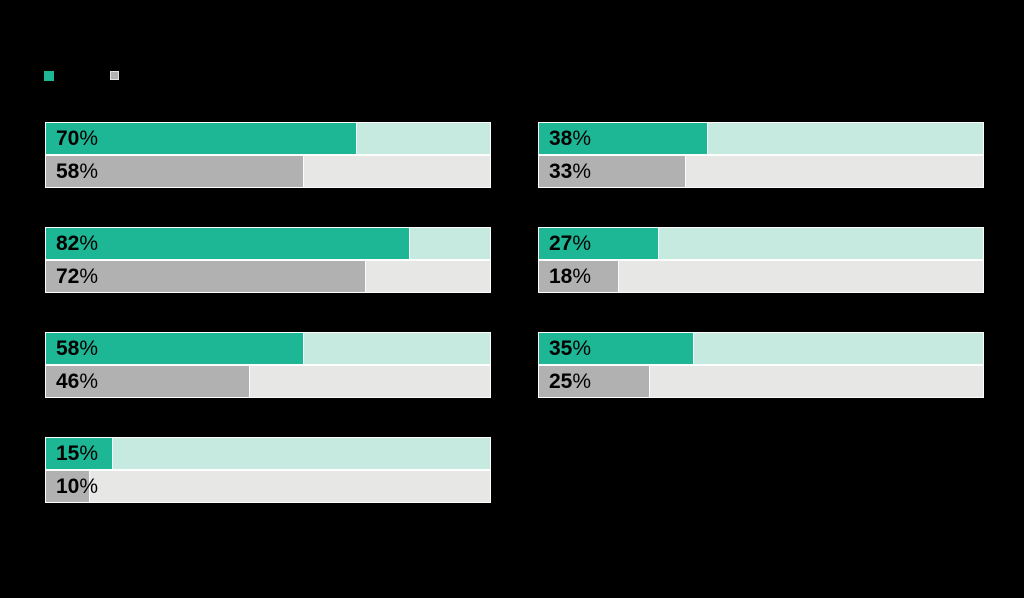 The image size is (1024, 598). I want to click on bar-group: 70% 58%, so click(268, 155).